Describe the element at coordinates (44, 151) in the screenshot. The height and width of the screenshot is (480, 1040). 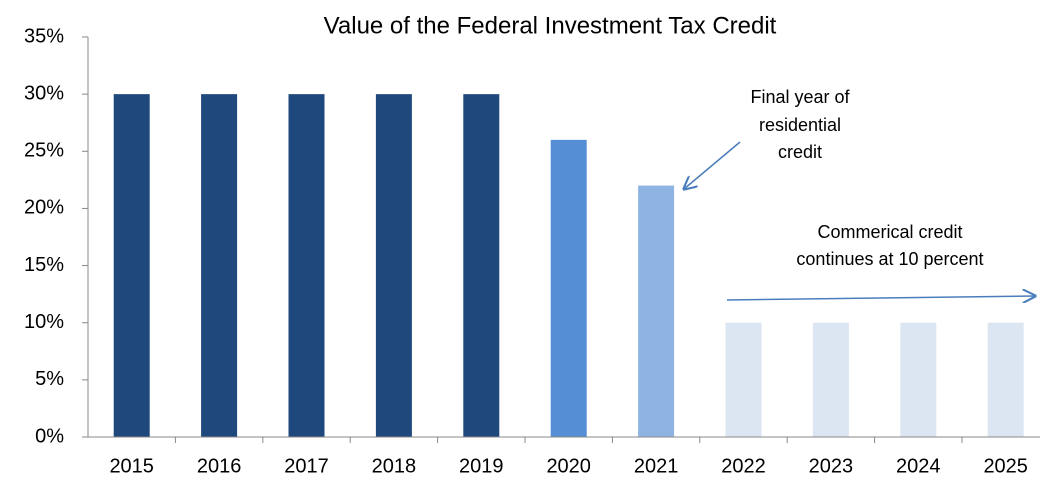
I see `y-tick-label: 25%` at that location.